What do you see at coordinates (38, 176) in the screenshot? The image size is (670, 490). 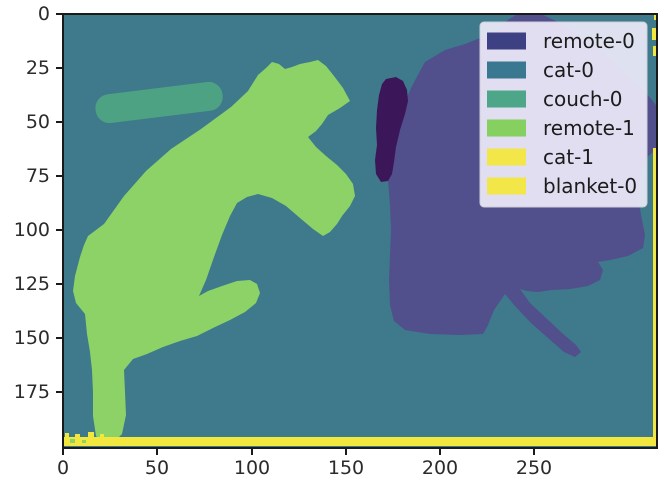 I see `y-tick-label: 75` at bounding box center [38, 176].